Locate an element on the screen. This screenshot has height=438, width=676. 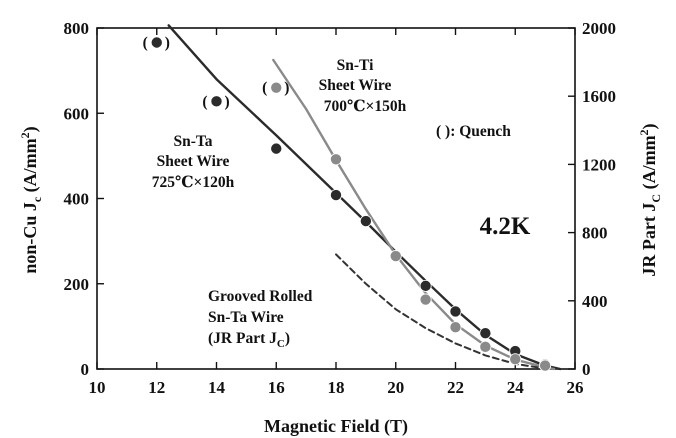
y-right-tick-label: 800 is located at coordinates (595, 233).